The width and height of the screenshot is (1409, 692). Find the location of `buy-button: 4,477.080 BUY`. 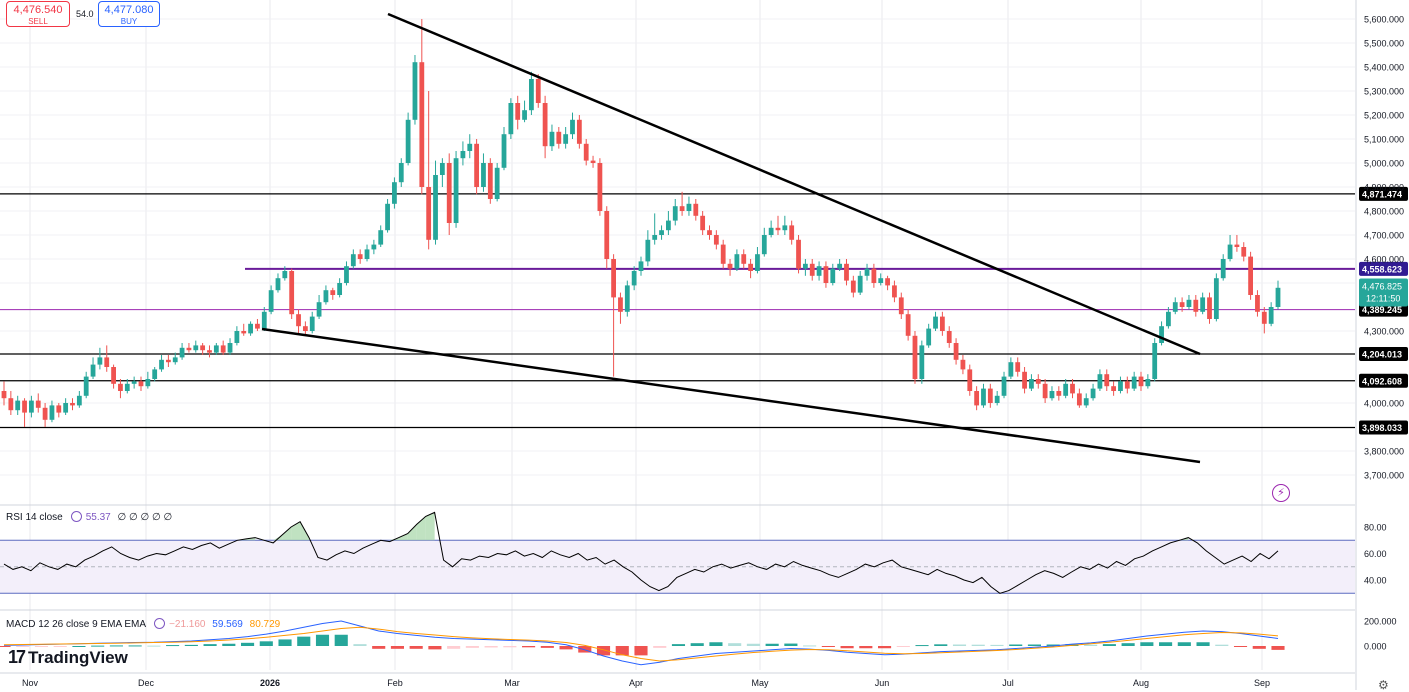

buy-button: 4,477.080 BUY is located at coordinates (129, 14).